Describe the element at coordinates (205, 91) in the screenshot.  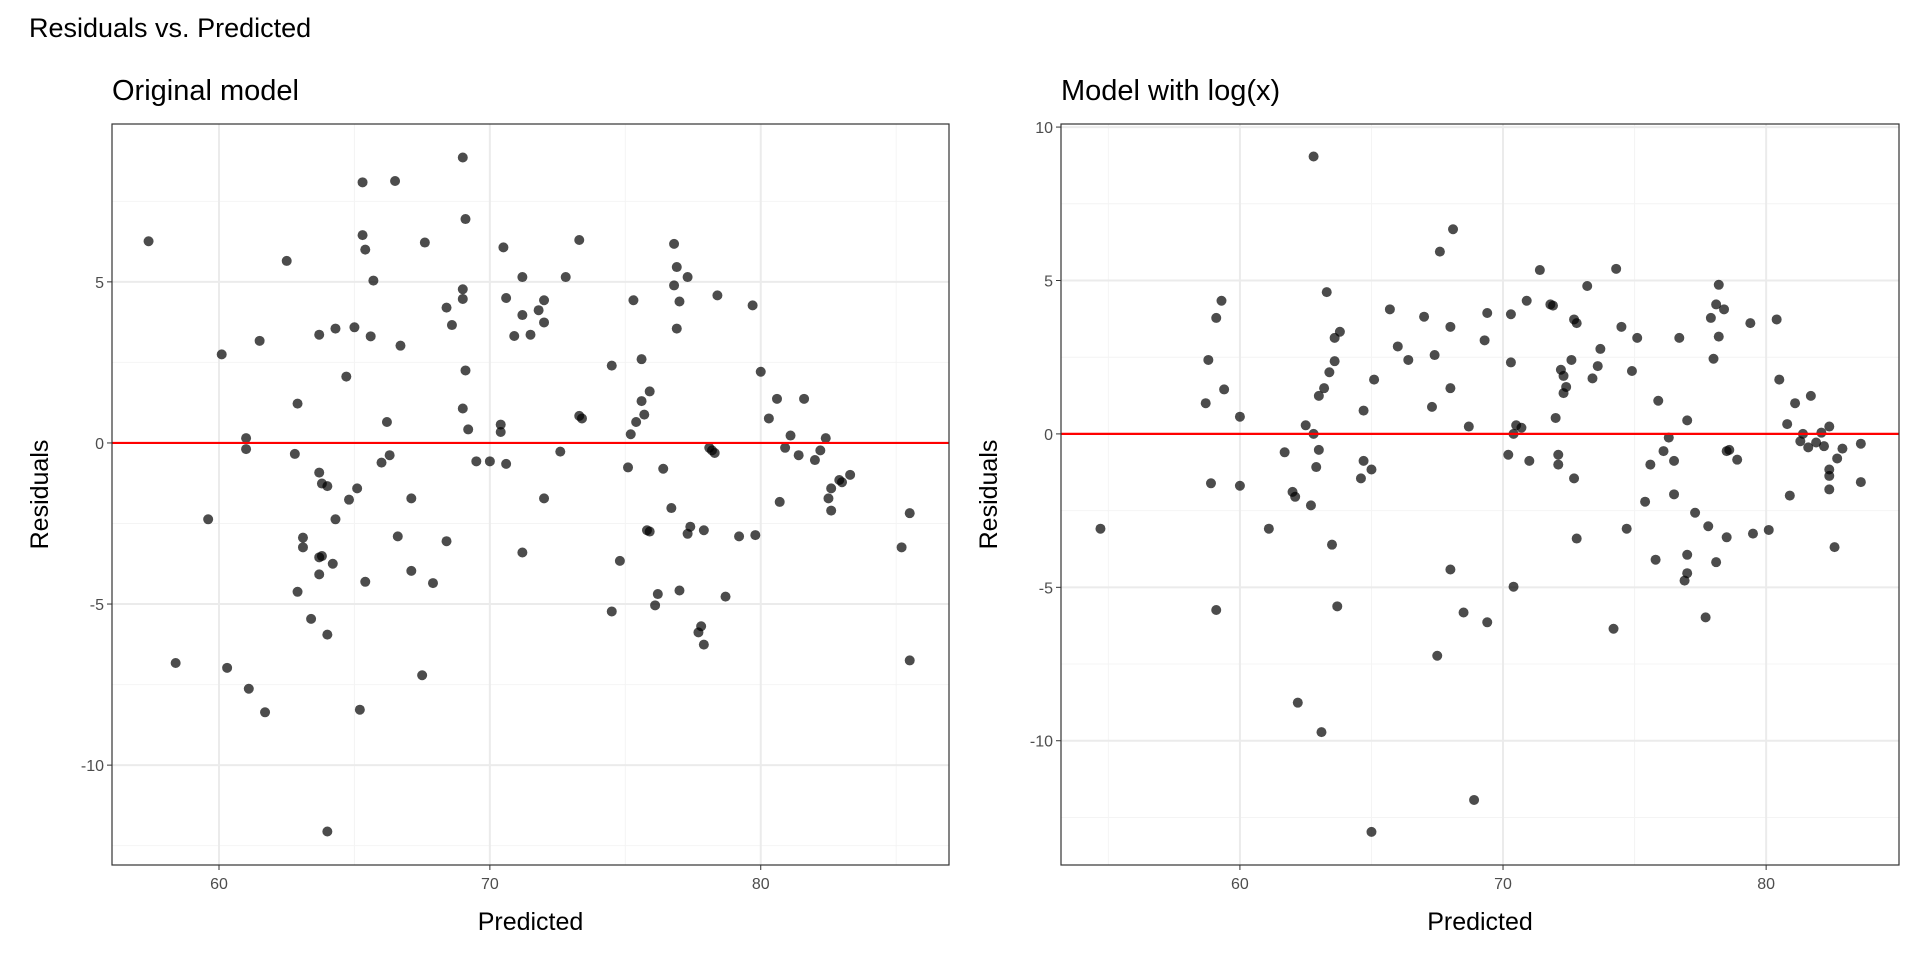
I see `panel-title: Original model` at that location.